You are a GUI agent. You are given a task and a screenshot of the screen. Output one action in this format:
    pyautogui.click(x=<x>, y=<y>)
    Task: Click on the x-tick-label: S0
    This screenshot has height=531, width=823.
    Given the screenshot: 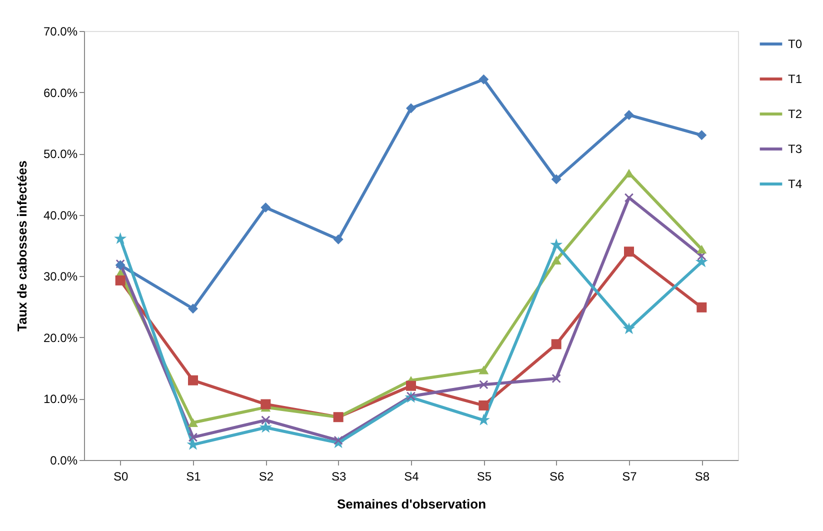 What is the action you would take?
    pyautogui.click(x=120, y=477)
    